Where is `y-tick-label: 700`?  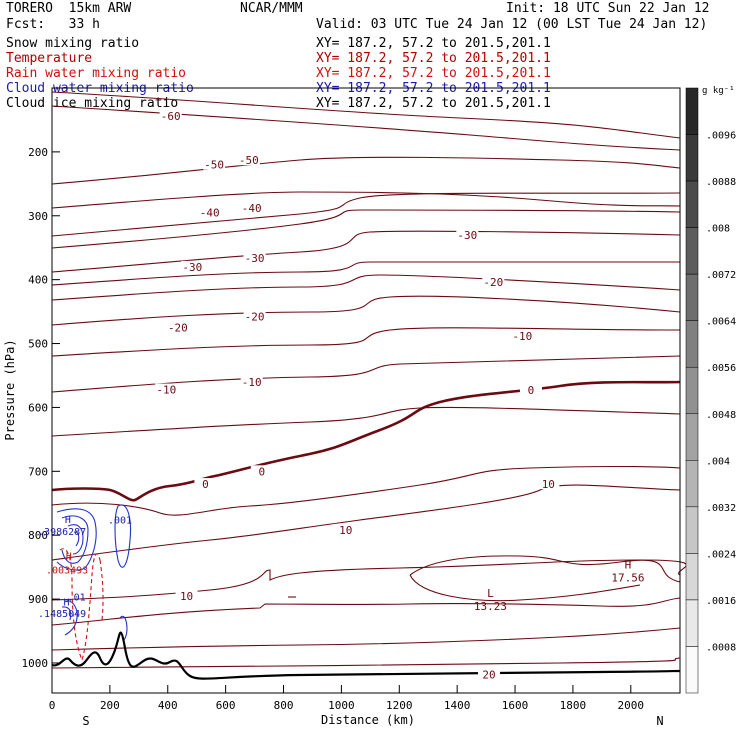 y-tick-label: 700 is located at coordinates (38, 471).